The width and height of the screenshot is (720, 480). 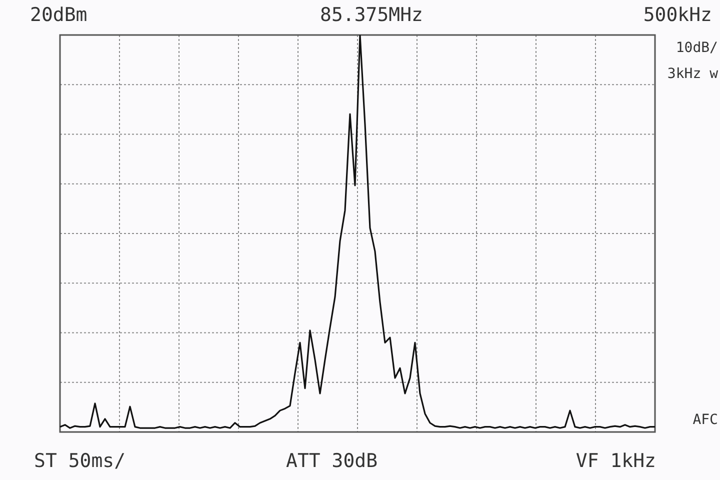 I want to click on text: 85.375MHz, so click(x=371, y=15).